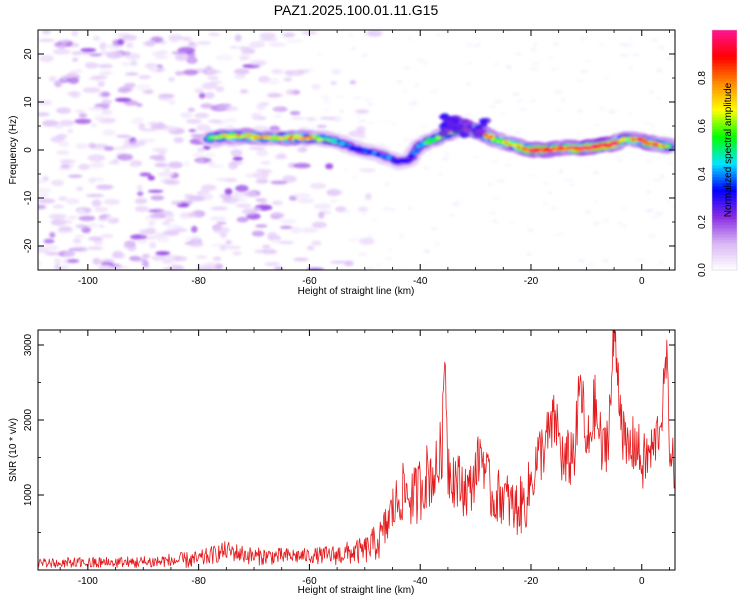 Image resolution: width=750 pixels, height=600 pixels. Describe the element at coordinates (702, 270) in the screenshot. I see `colorbar-tick-label: 0.0` at that location.